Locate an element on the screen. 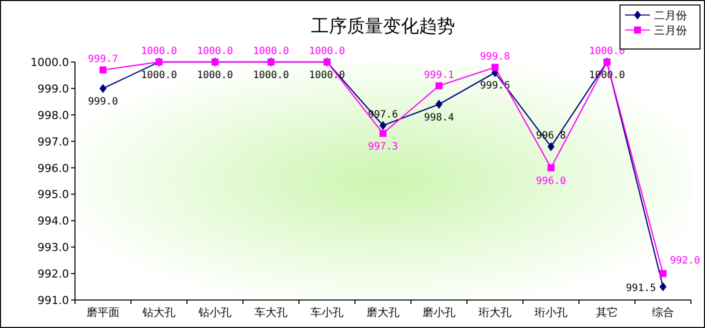 The image size is (705, 328). x-tick-label: 磨小孔 is located at coordinates (439, 312).